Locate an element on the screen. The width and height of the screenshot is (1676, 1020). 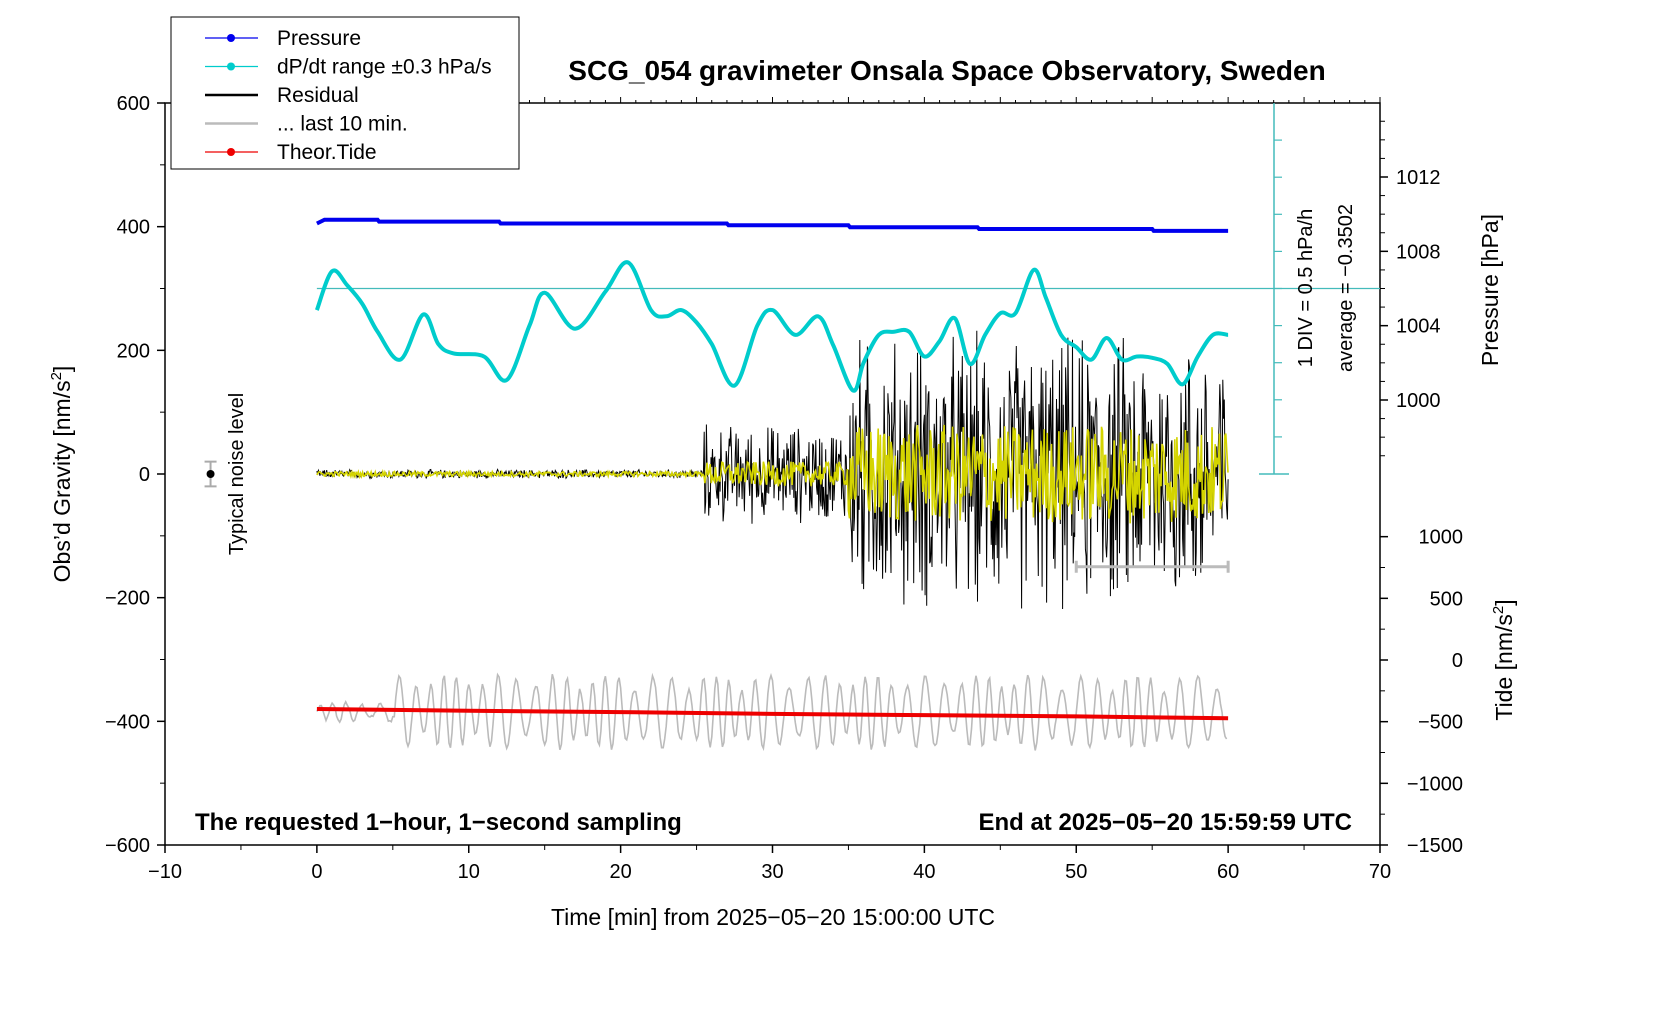
legend-box is located at coordinates (345, 93).